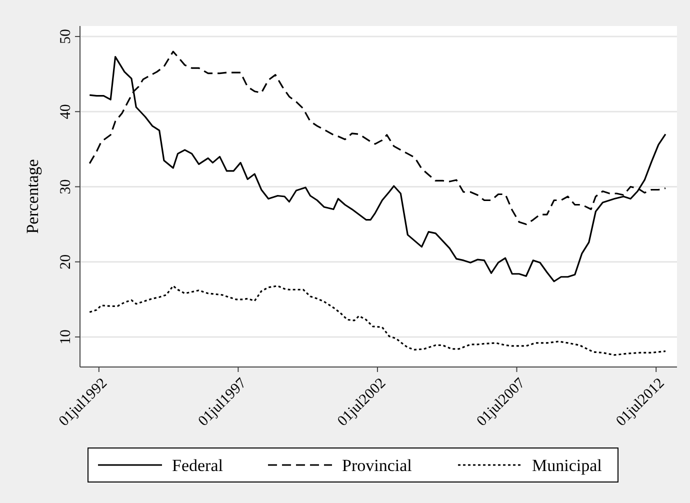  What do you see at coordinates (198, 465) in the screenshot?
I see `legend-label: Federal` at bounding box center [198, 465].